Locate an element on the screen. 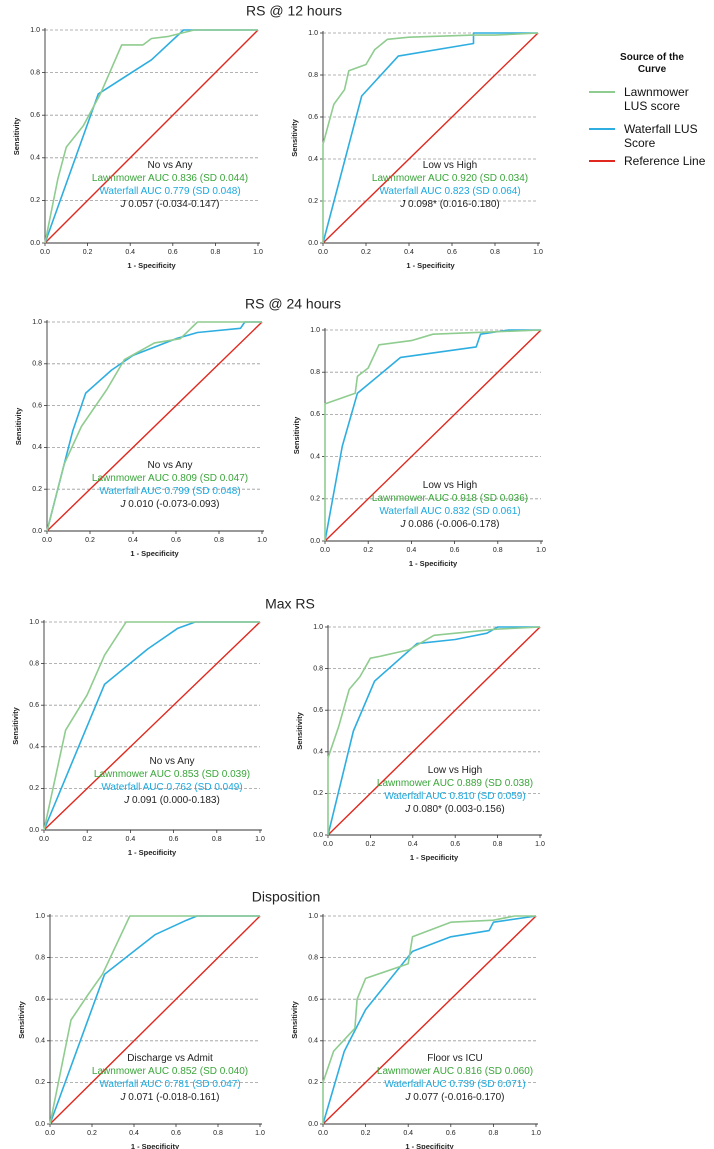  row-title-2: Max RS is located at coordinates (290, 604).